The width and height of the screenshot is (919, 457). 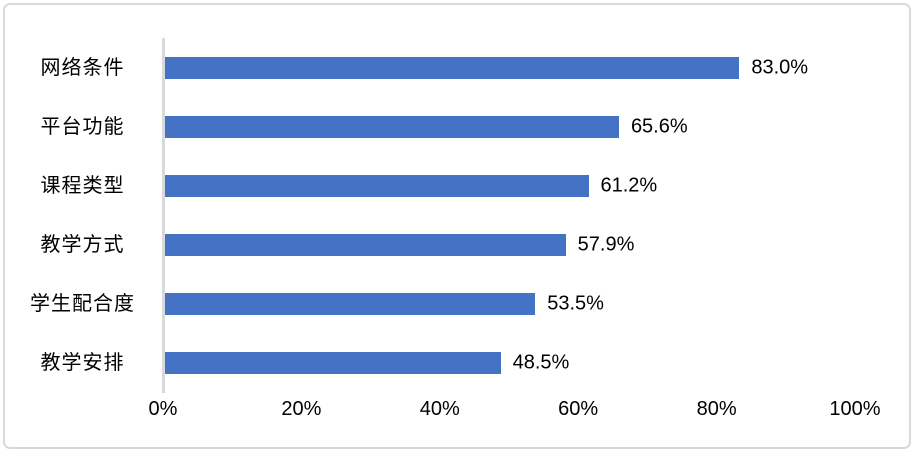 I want to click on chart-row: 平台功能 65.6%, so click(x=428, y=126).